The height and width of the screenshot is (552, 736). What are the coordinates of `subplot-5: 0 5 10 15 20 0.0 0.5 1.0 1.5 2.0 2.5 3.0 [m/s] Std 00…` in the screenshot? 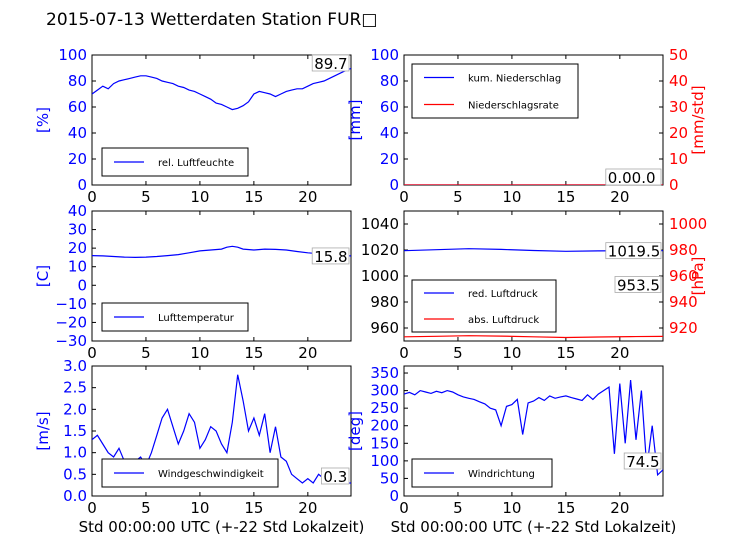 It's located at (199, 446).